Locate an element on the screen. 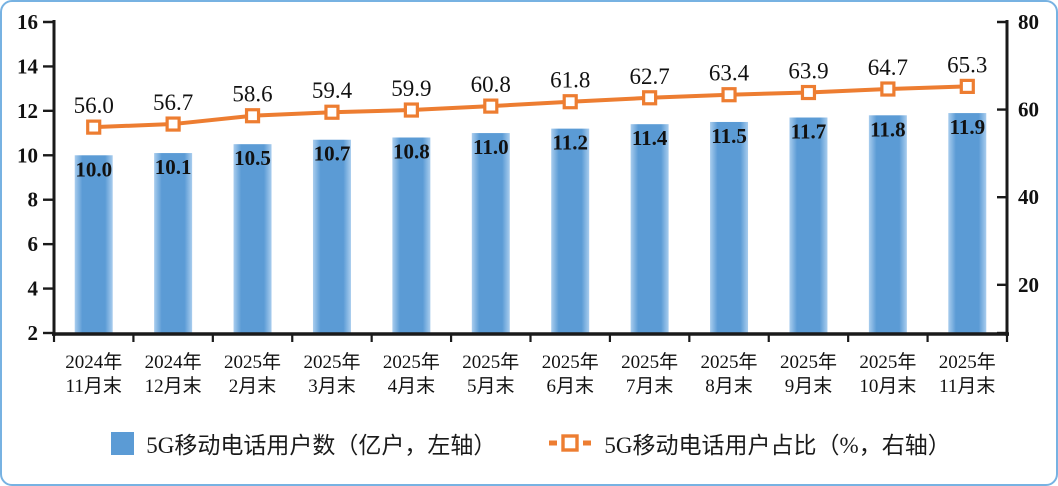 This screenshot has height=486, width=1058. left-axis-tick-label: 4 is located at coordinates (33, 289).